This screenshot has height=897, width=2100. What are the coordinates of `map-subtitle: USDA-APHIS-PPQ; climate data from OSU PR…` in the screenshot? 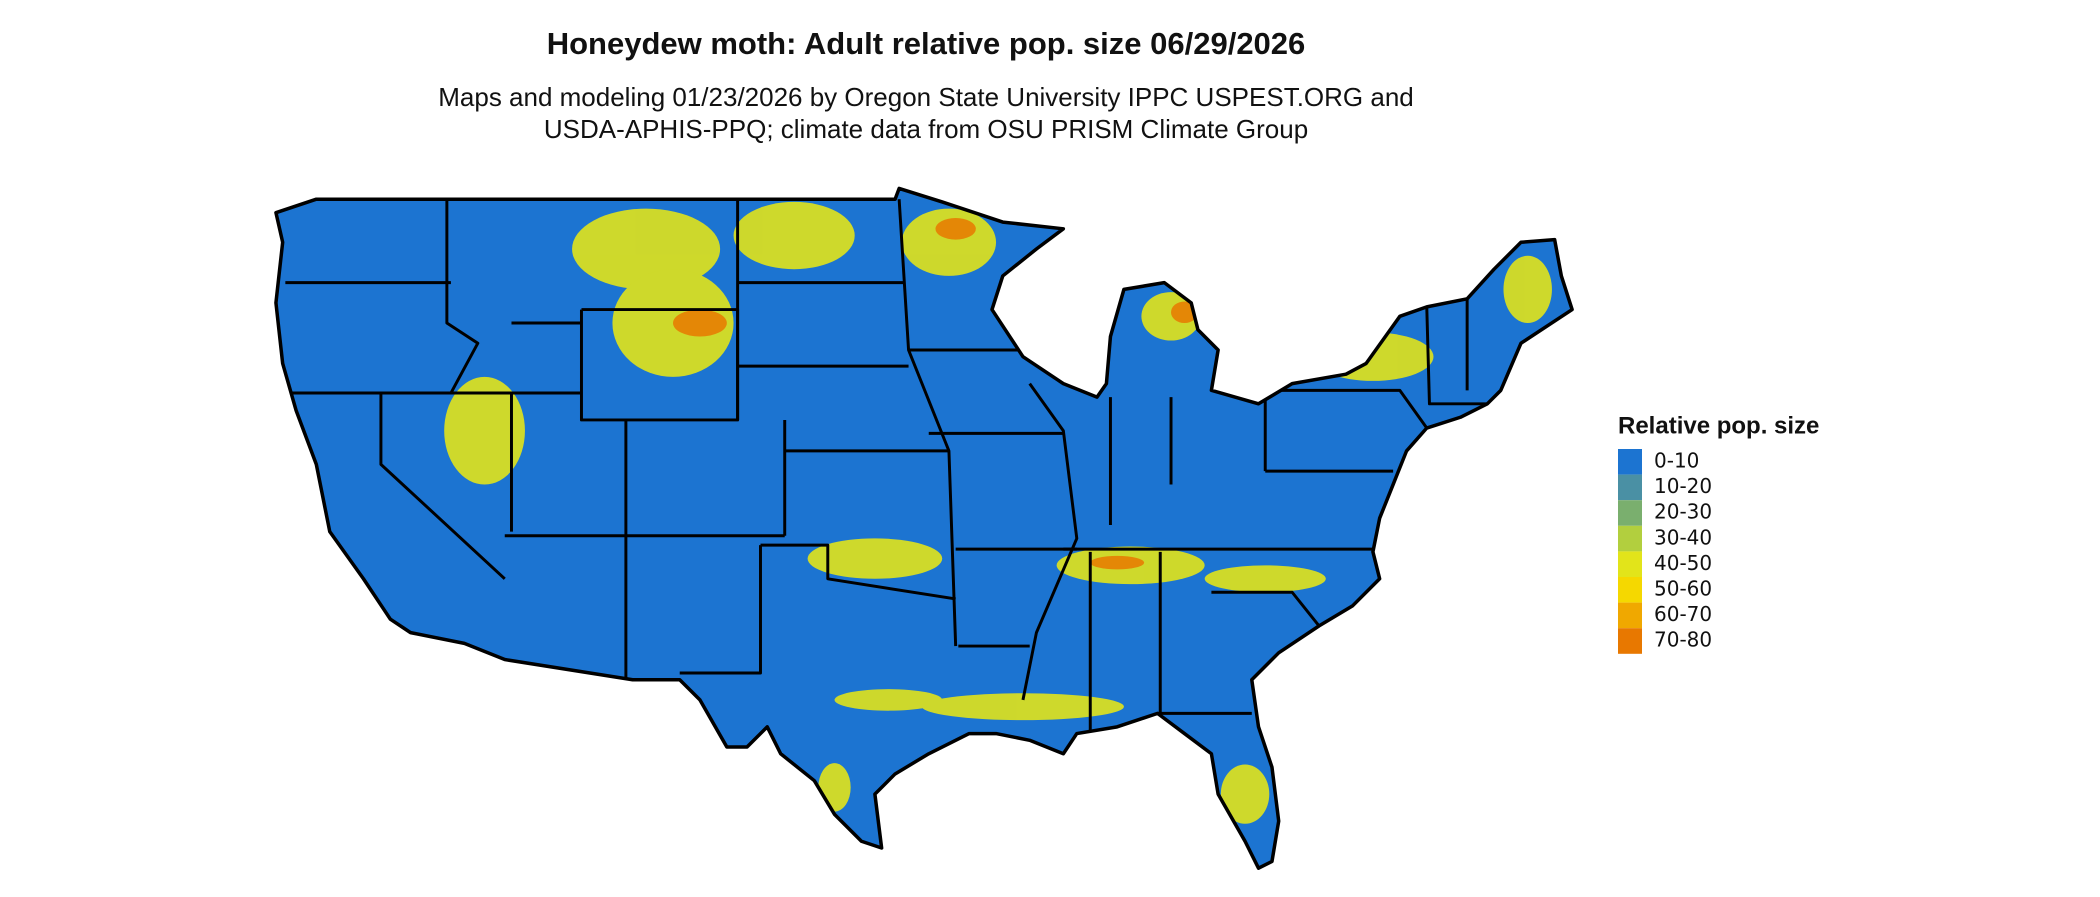 It's located at (926, 129).